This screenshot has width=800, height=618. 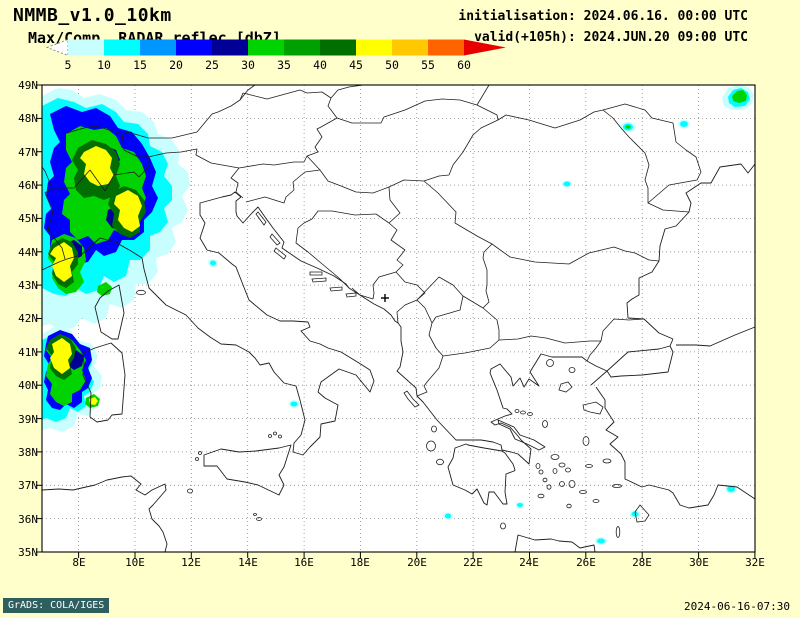 I want to click on lat-label: 36N, so click(x=28, y=519).